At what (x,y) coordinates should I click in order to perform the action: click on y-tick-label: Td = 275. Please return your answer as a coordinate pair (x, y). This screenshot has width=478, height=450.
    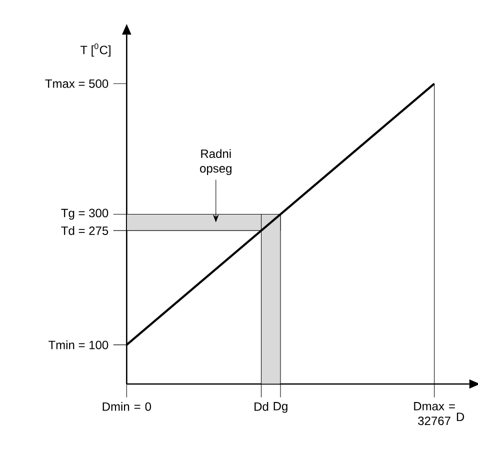
    Looking at the image, I should click on (84, 230).